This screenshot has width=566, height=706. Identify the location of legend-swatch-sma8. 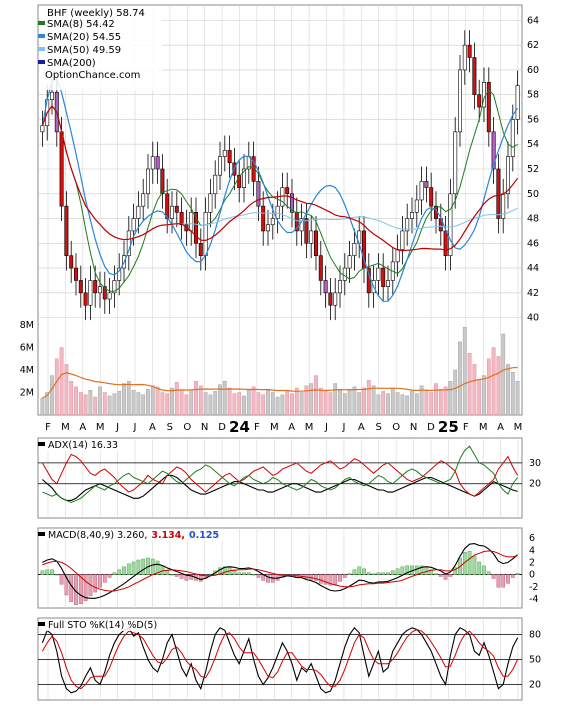
(41, 23).